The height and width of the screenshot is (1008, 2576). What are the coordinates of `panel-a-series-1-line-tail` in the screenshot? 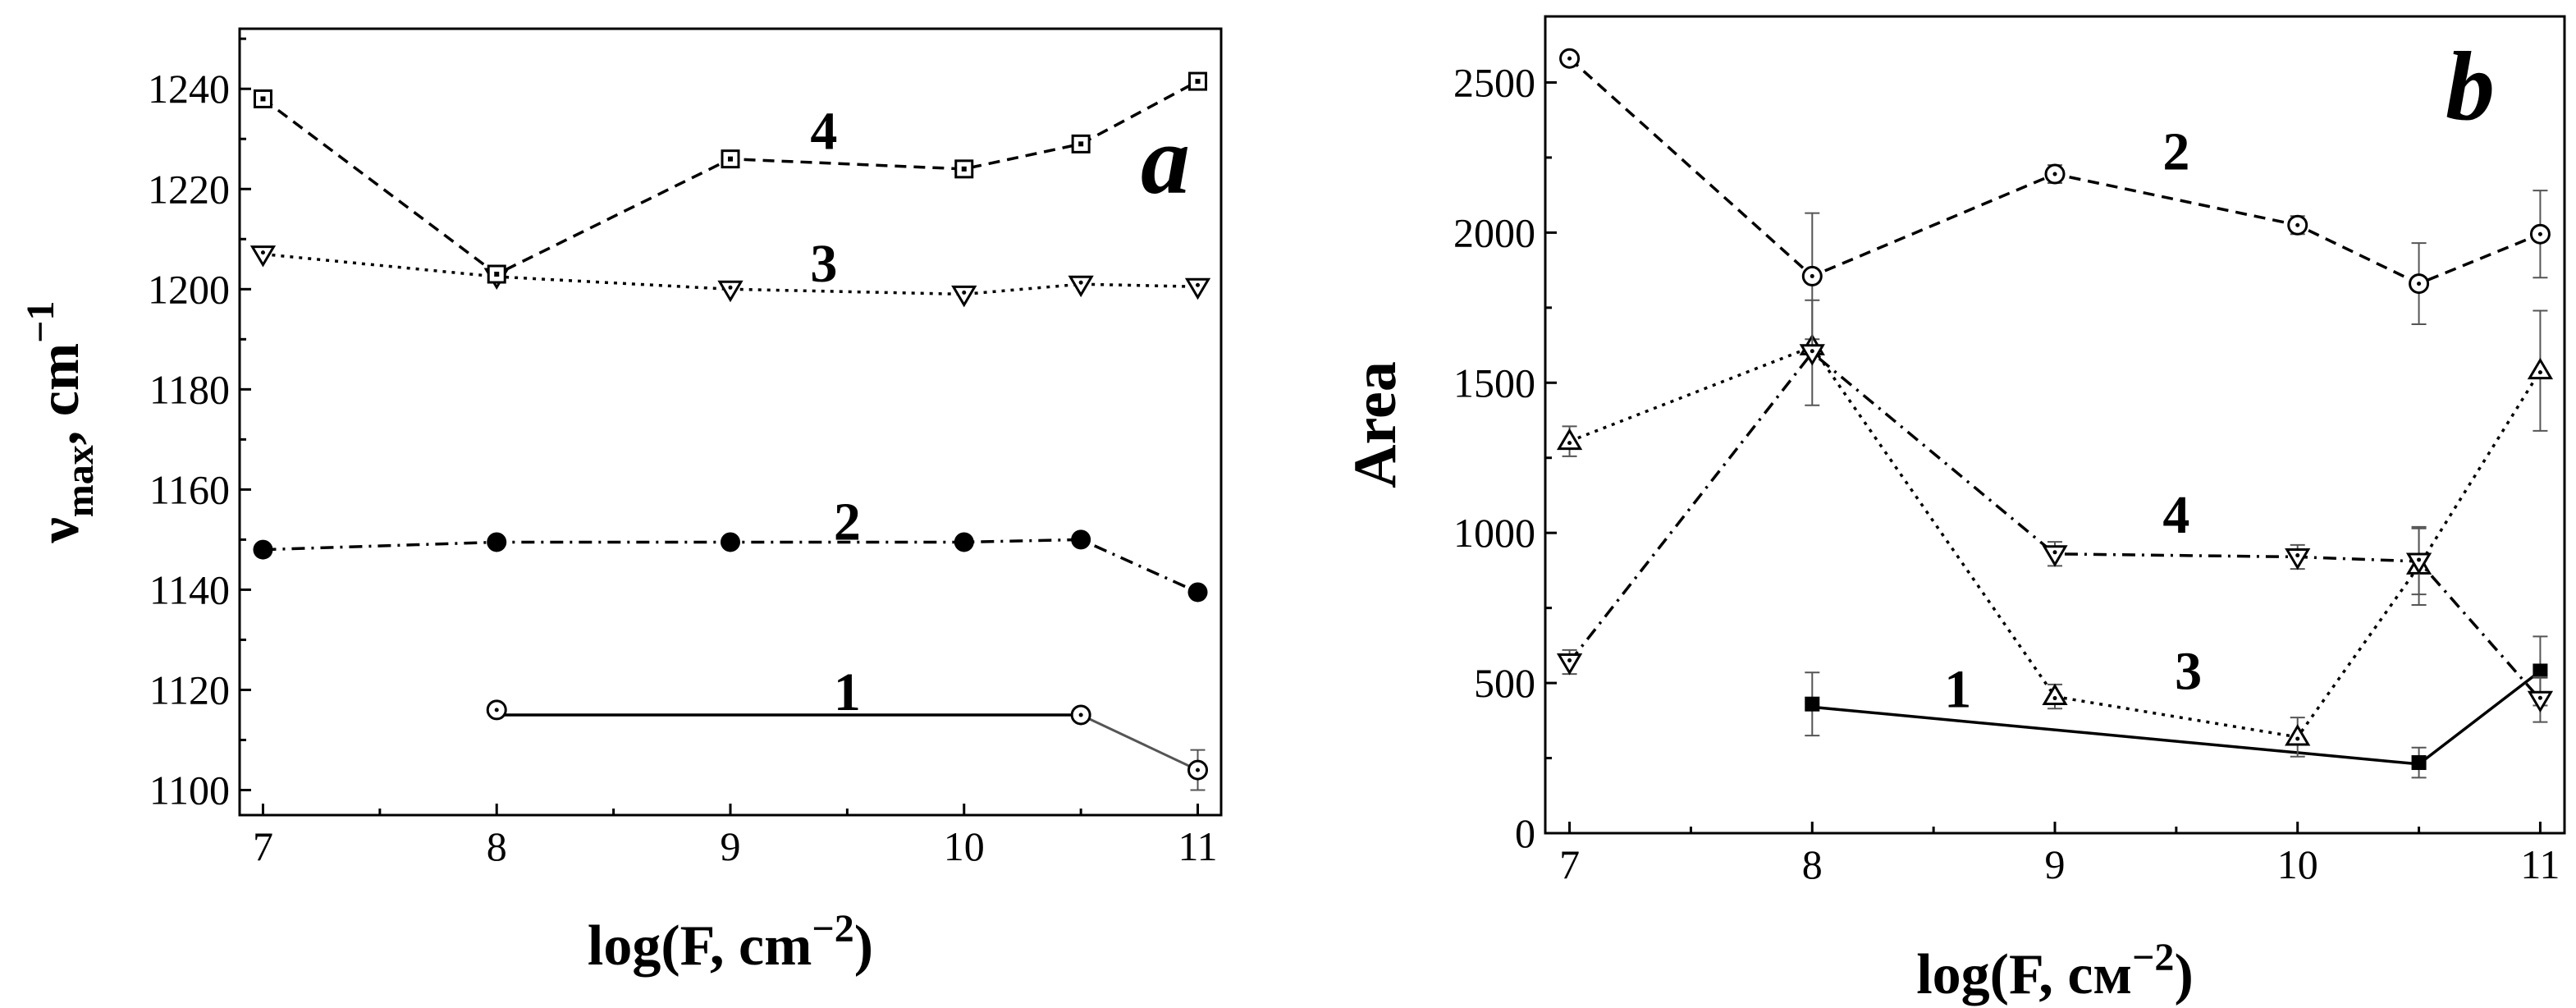 It's located at (1139, 742).